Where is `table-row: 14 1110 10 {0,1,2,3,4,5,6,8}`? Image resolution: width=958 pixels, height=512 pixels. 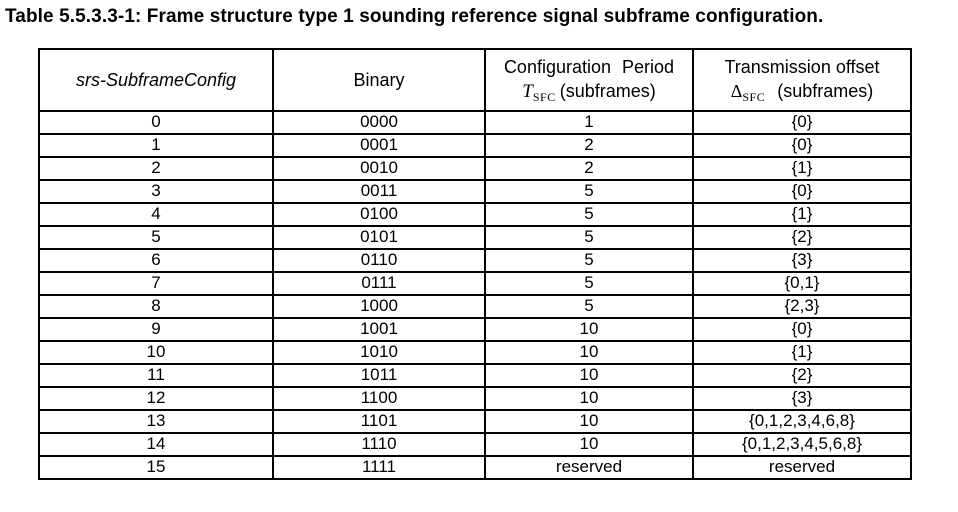
table-row: 14 1110 10 {0,1,2,3,4,5,6,8} is located at coordinates (475, 444).